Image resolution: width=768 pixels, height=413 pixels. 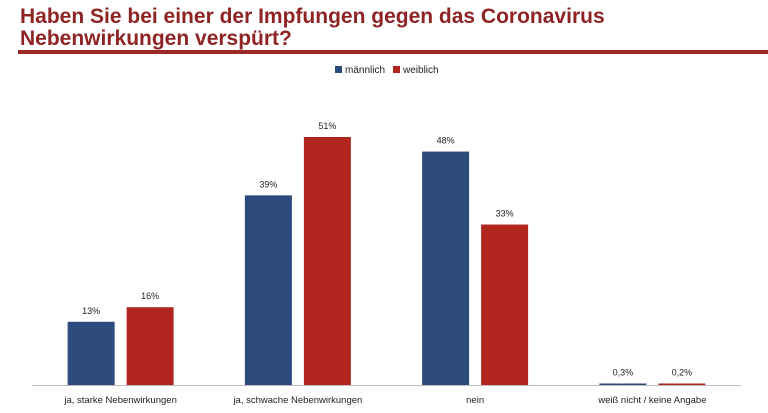 What do you see at coordinates (420, 70) in the screenshot?
I see `legend-label-1: weiblich` at bounding box center [420, 70].